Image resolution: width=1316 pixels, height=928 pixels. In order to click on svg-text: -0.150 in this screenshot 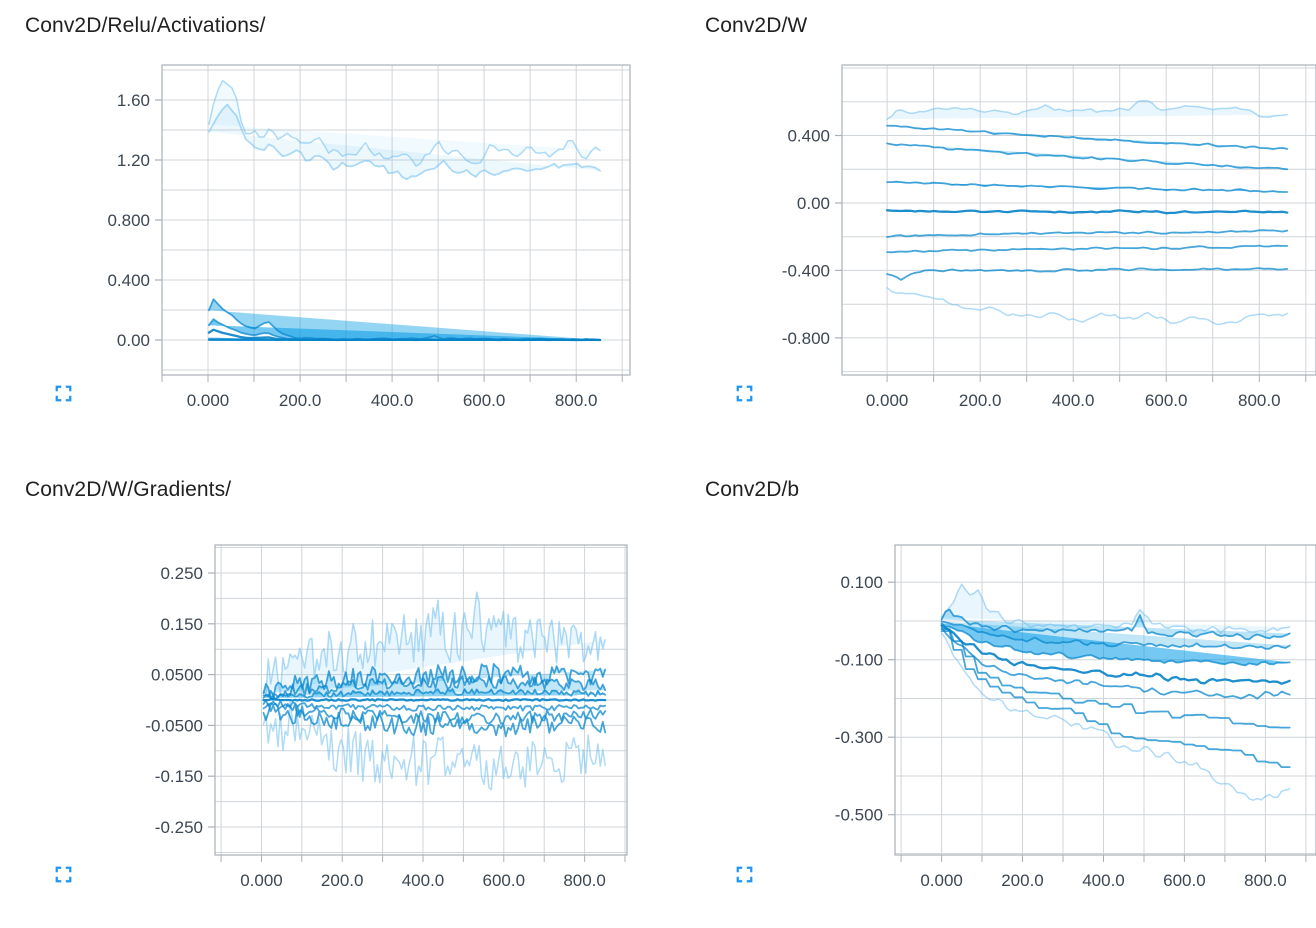, I will do `click(179, 776)`.